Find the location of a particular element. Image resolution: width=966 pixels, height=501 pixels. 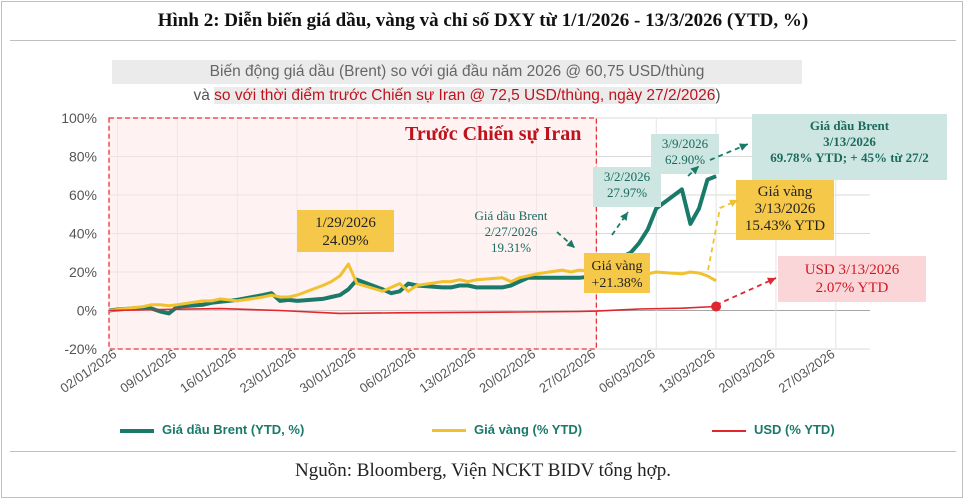

legend-oil: Giá dầu Brent (YTD, %) is located at coordinates (212, 429).